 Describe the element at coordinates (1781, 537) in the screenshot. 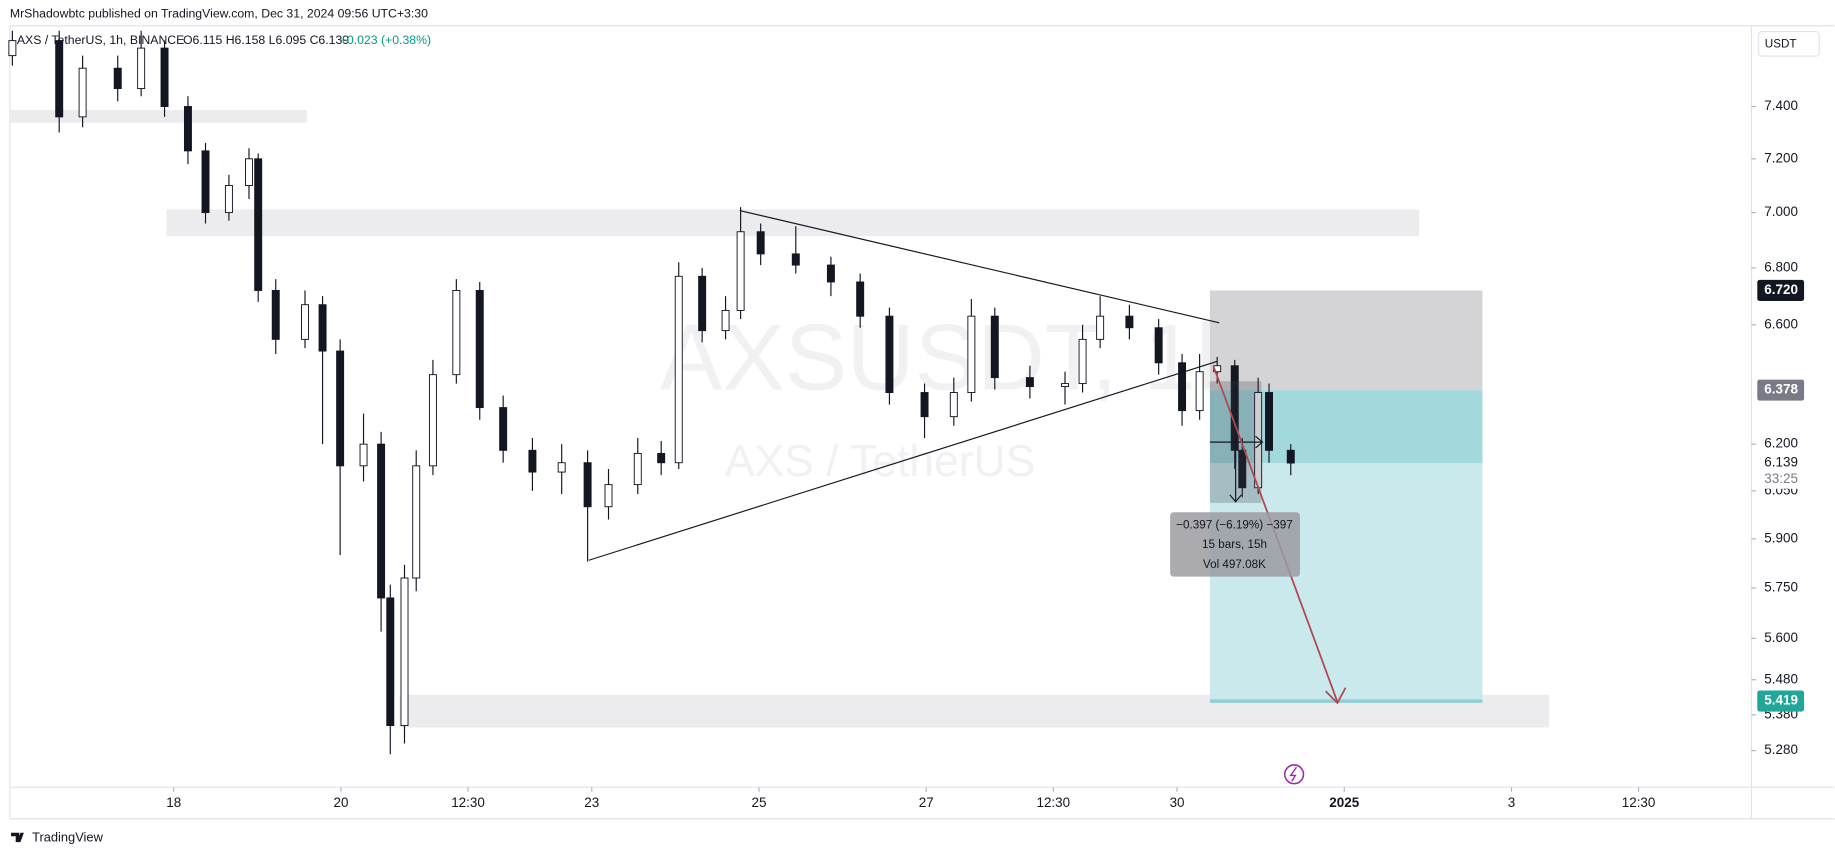

I see `y-tick-label: 5.900` at that location.